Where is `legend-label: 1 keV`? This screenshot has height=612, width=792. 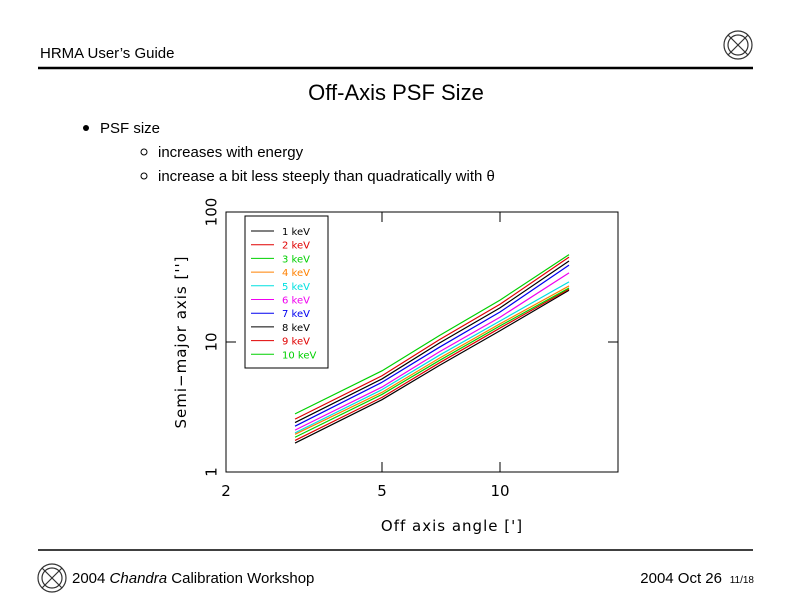
legend-label: 1 keV is located at coordinates (296, 232).